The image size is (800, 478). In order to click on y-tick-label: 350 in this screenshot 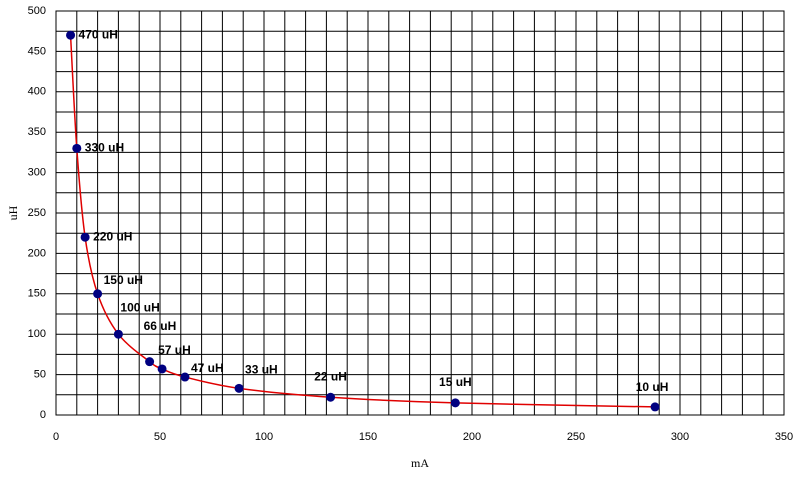, I will do `click(37, 132)`.